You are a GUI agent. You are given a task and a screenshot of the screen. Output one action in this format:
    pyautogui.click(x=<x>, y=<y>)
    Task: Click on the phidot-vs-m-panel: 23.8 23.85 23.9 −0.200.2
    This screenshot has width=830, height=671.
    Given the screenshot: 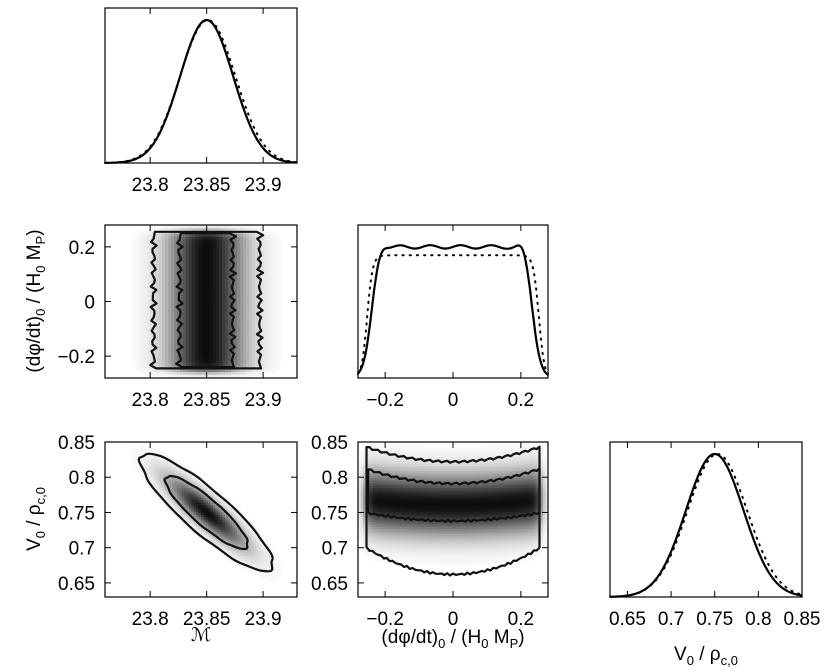 What is the action you would take?
    pyautogui.click(x=177, y=317)
    